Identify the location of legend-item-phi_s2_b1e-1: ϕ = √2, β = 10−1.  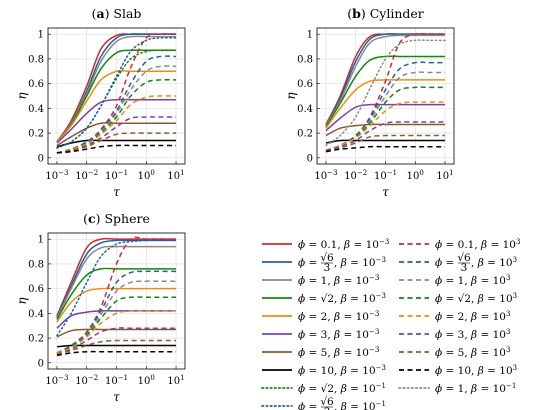
(323, 388).